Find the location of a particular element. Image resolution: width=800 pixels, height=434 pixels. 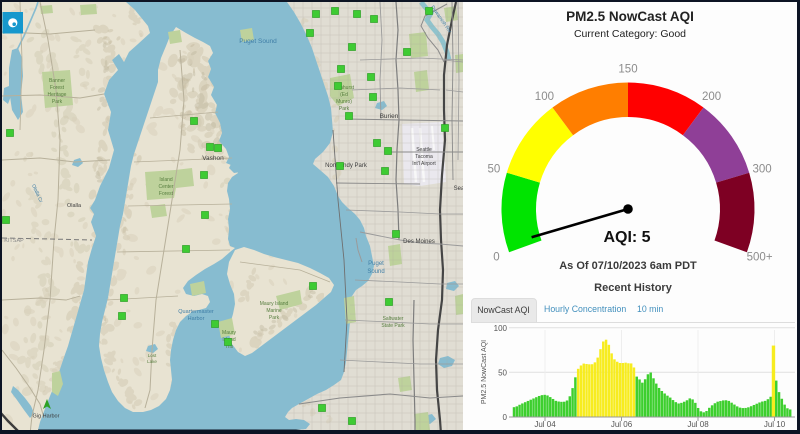

svg-text: Jul 08 is located at coordinates (698, 424).